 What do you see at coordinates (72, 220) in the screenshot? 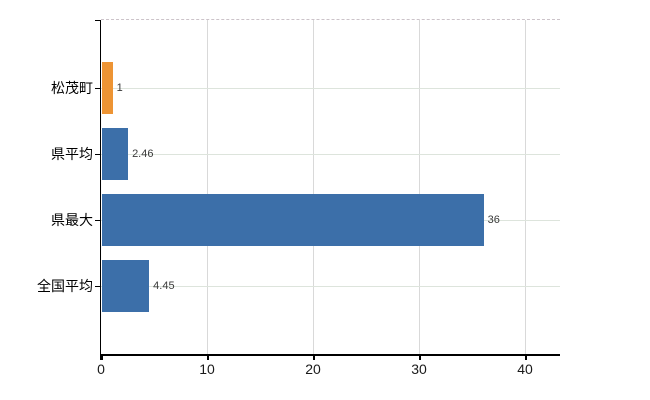
I see `category-label: 県最大` at bounding box center [72, 220].